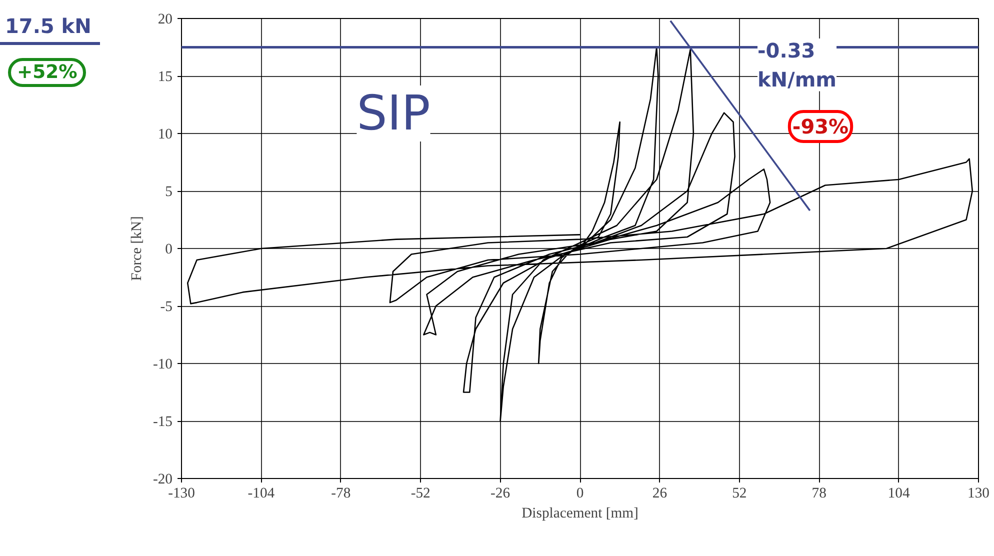 The image size is (994, 556). What do you see at coordinates (797, 65) in the screenshot?
I see `annotation: -0.33 kN/mm` at bounding box center [797, 65].